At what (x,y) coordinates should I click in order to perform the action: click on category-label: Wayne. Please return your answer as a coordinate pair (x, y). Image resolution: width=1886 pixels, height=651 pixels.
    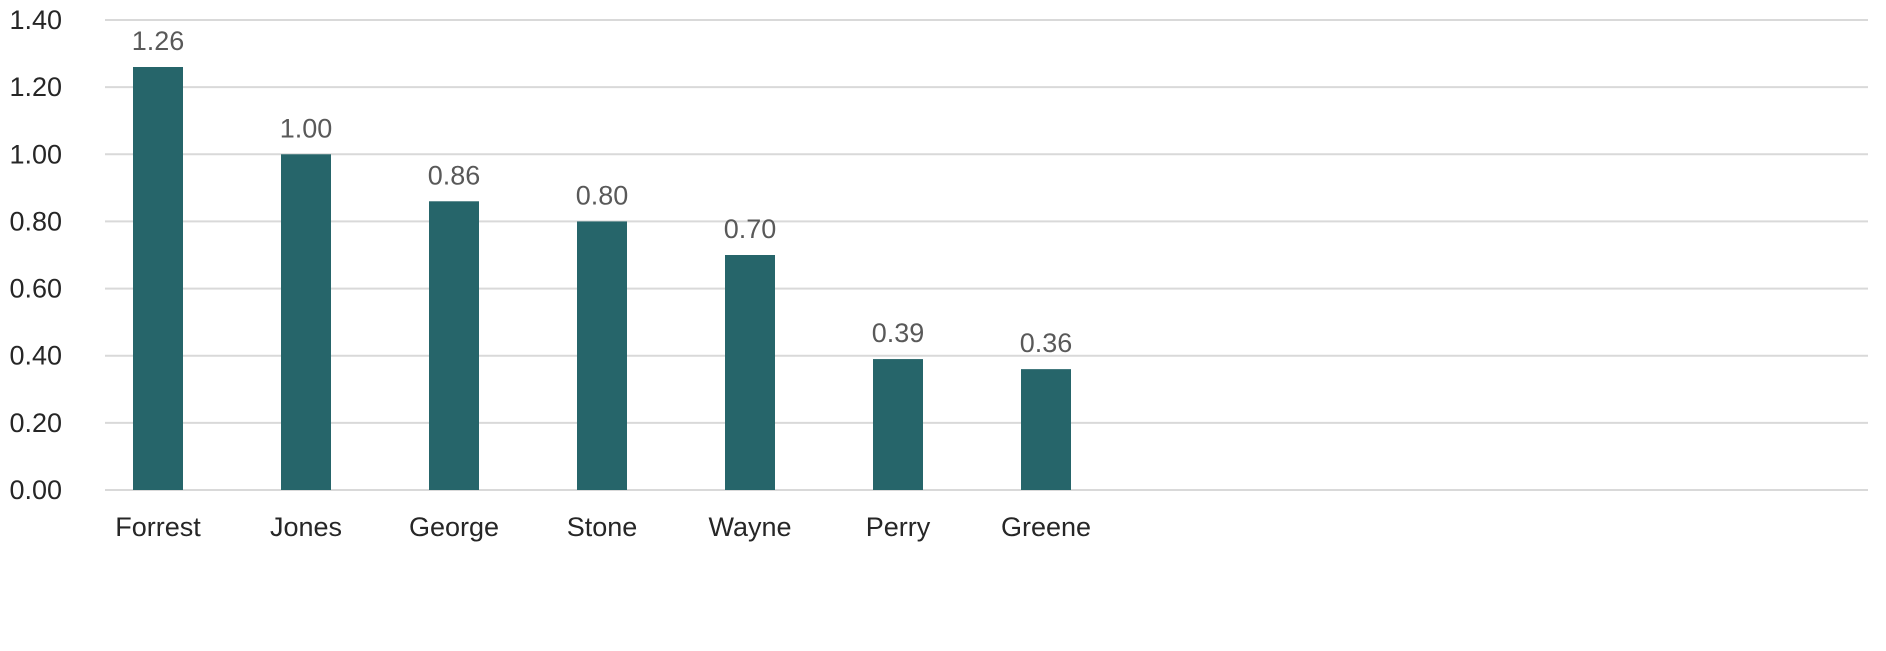
    Looking at the image, I should click on (749, 527).